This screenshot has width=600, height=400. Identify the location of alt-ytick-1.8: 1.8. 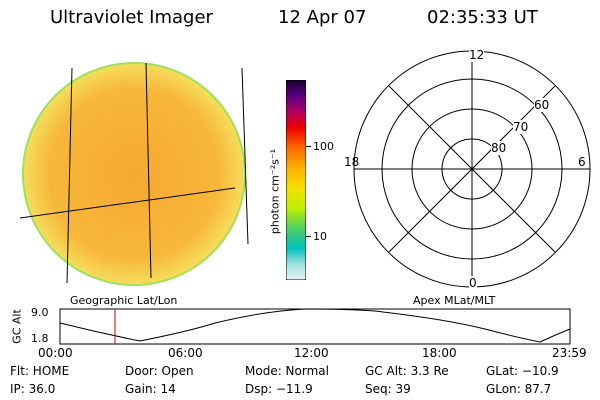
(40, 338).